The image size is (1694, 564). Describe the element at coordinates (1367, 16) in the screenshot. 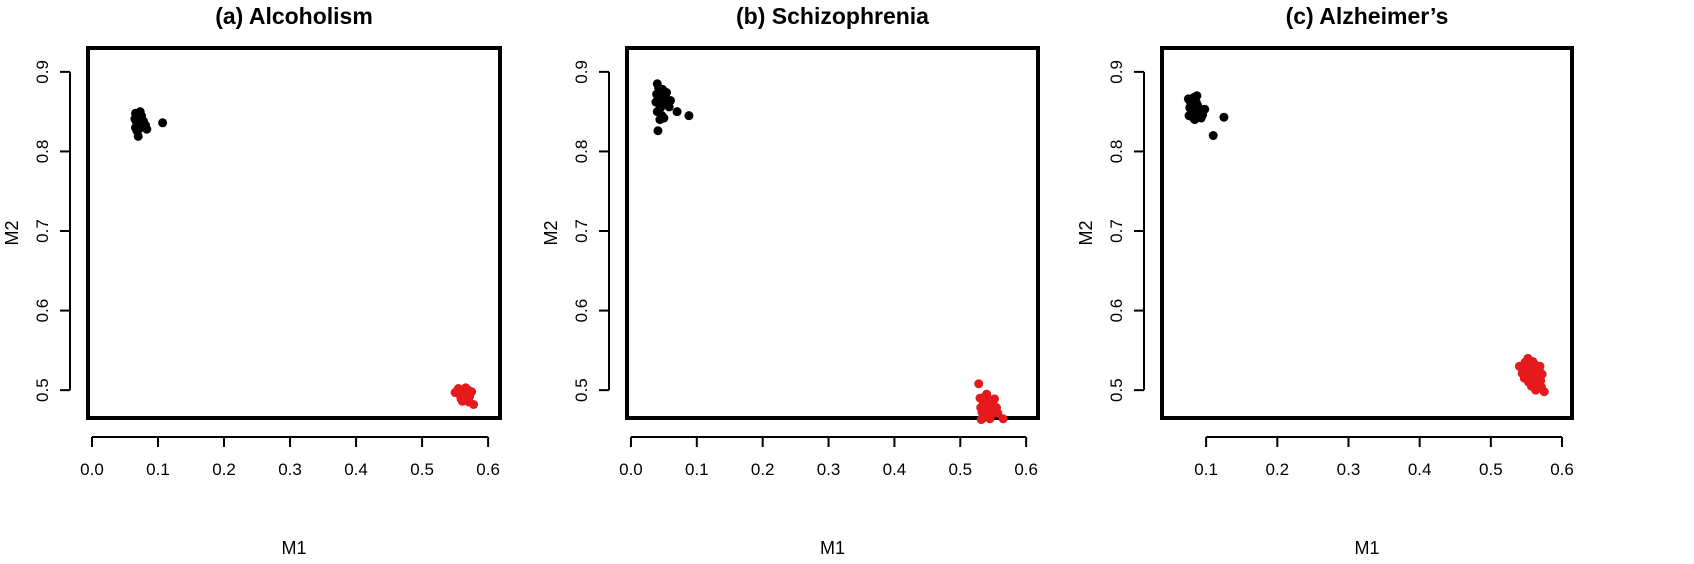

I see `chart-title: (c) Alzheimer’s` at that location.